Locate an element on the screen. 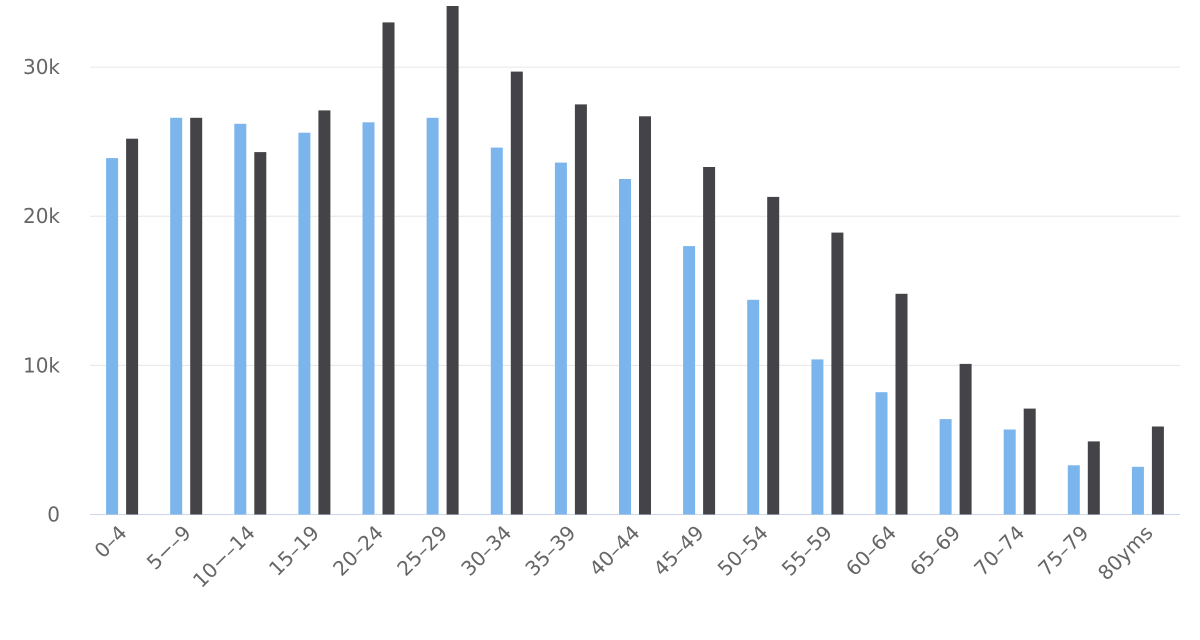  x-tick-label: 60–64 is located at coordinates (871, 551).